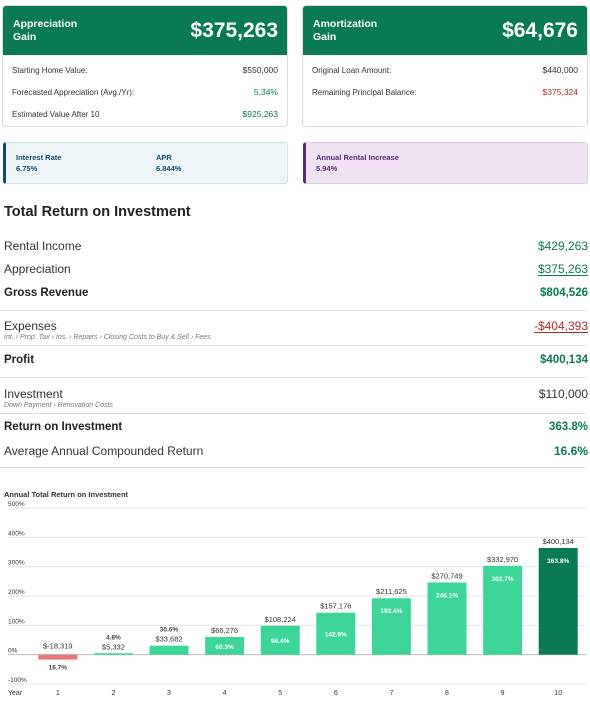 The height and width of the screenshot is (706, 590). Describe the element at coordinates (345, 30) in the screenshot. I see `amortization-gain-title: Amortization Gain` at that location.